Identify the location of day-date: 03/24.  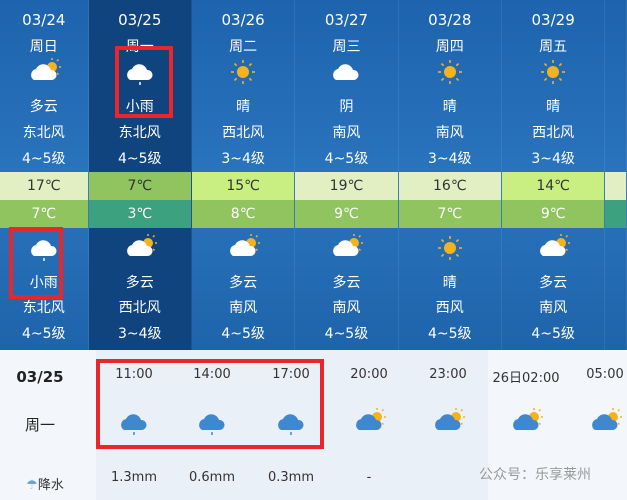
(44, 20).